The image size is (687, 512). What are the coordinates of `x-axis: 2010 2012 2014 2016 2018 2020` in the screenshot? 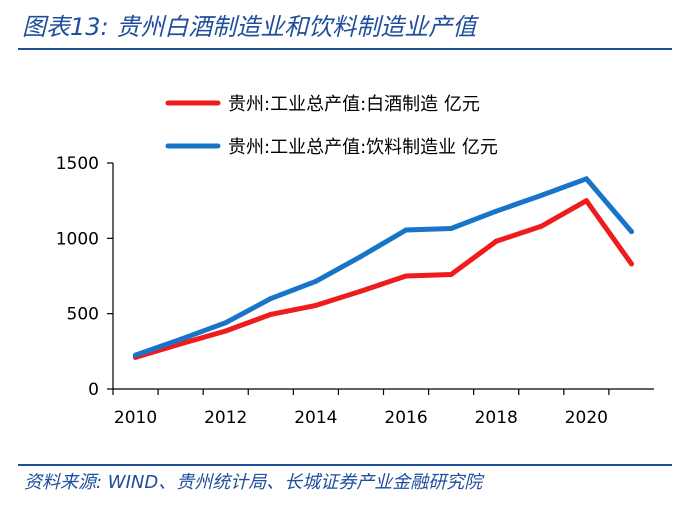 It's located at (383, 408).